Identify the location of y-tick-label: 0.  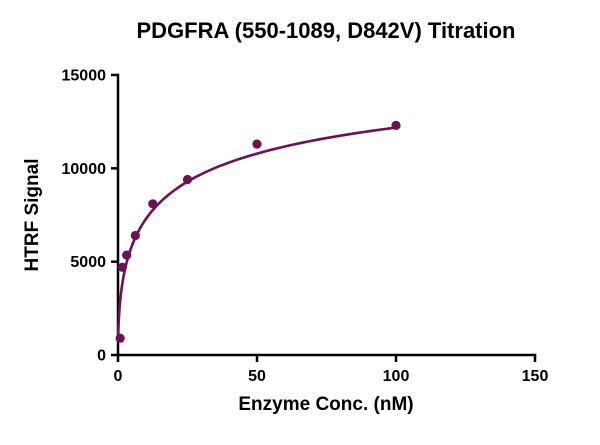
(101, 356).